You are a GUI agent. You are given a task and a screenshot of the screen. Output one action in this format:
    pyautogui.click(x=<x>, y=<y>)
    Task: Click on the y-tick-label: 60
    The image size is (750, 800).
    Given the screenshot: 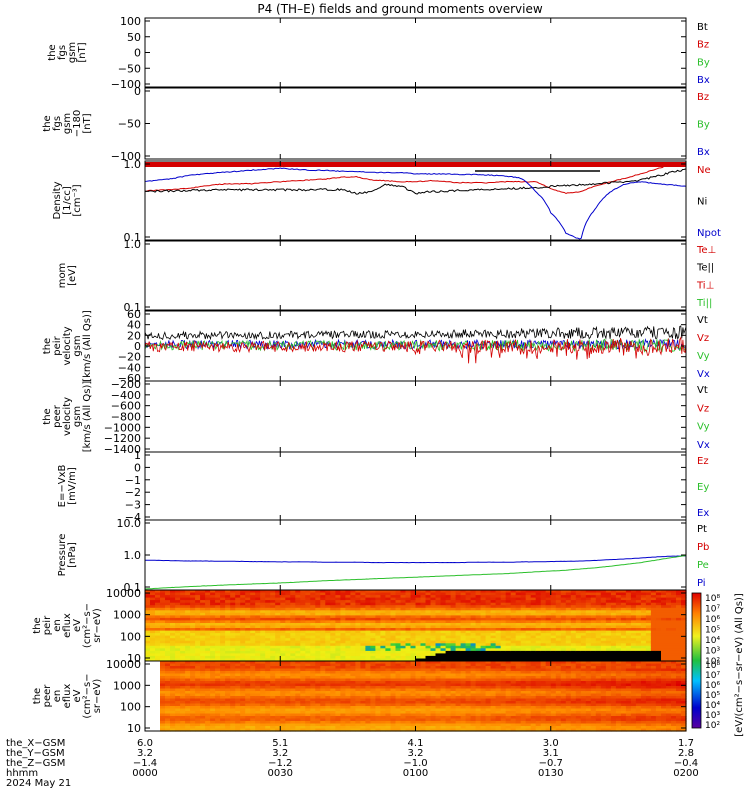 What is the action you would take?
    pyautogui.click(x=134, y=314)
    